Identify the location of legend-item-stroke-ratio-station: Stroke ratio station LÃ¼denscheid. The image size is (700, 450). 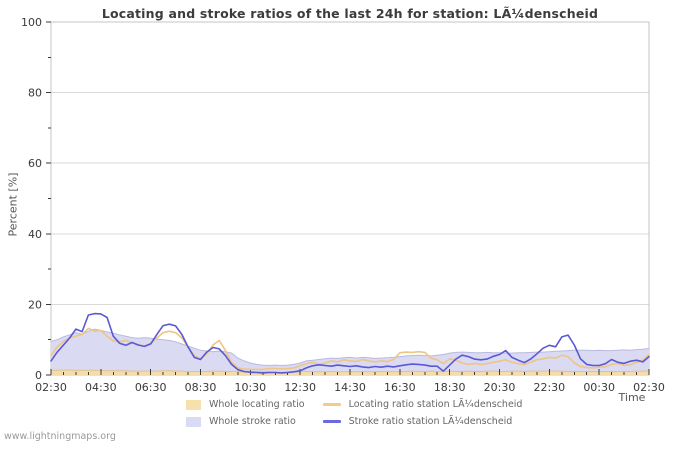
(422, 421).